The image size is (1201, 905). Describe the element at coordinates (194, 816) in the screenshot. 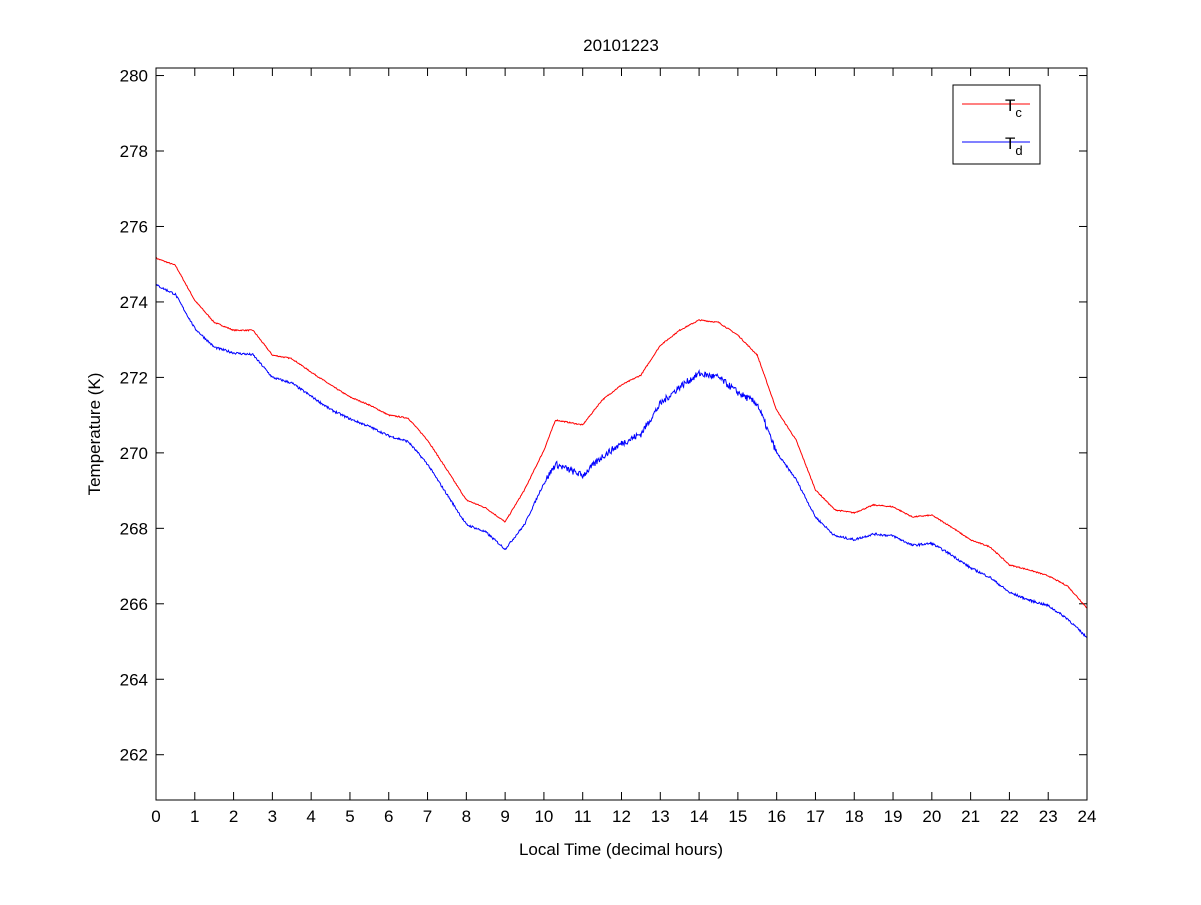

I see `x-tick-label: 1` at that location.